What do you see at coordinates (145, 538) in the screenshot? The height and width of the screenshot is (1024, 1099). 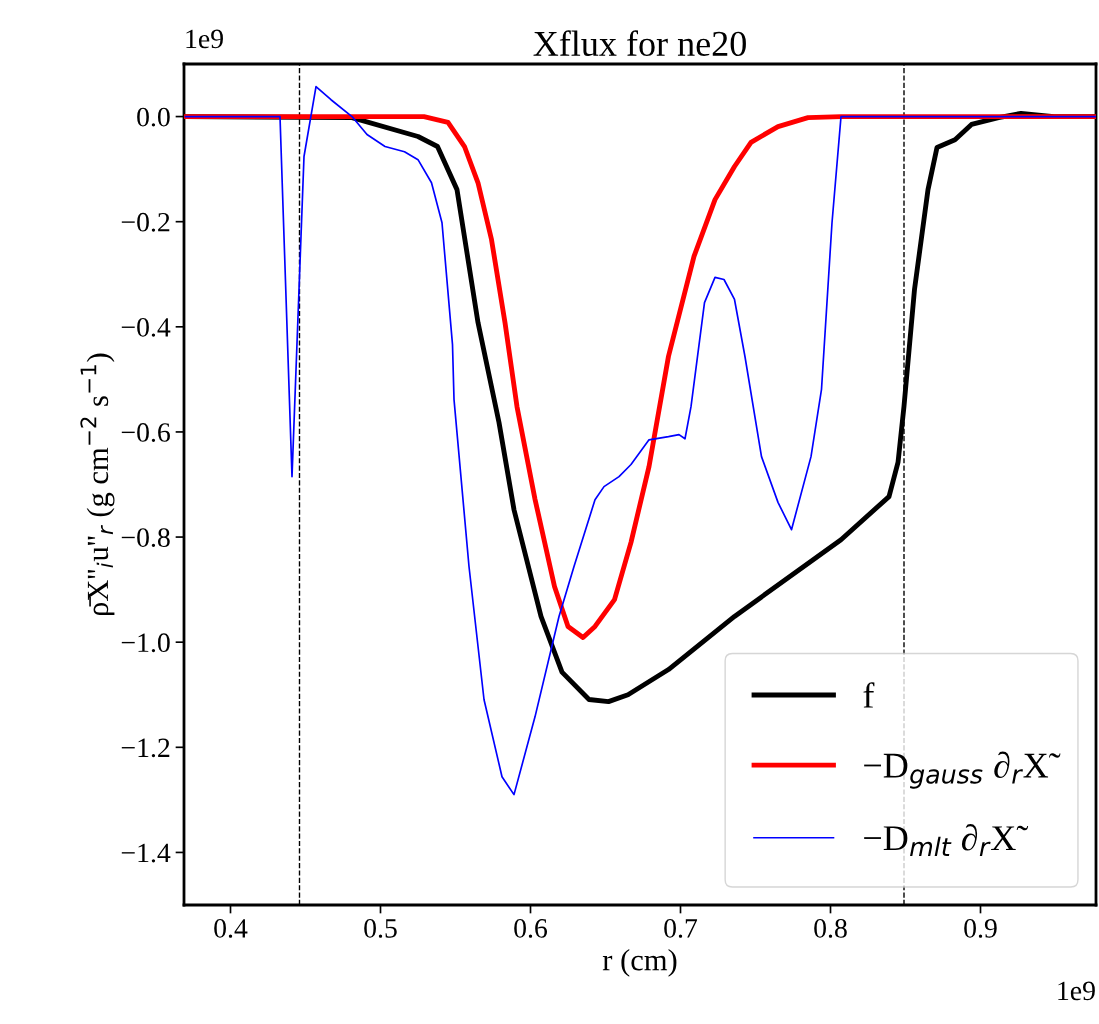 I see `y-tick-label: −0.8` at bounding box center [145, 538].